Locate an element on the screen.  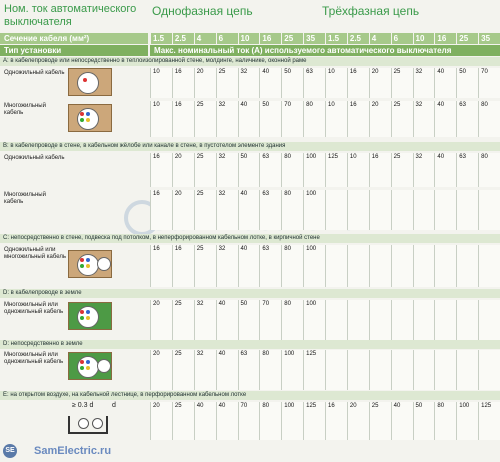
header-single-phase: Однофазная цепь is located at coordinates (202, 11).